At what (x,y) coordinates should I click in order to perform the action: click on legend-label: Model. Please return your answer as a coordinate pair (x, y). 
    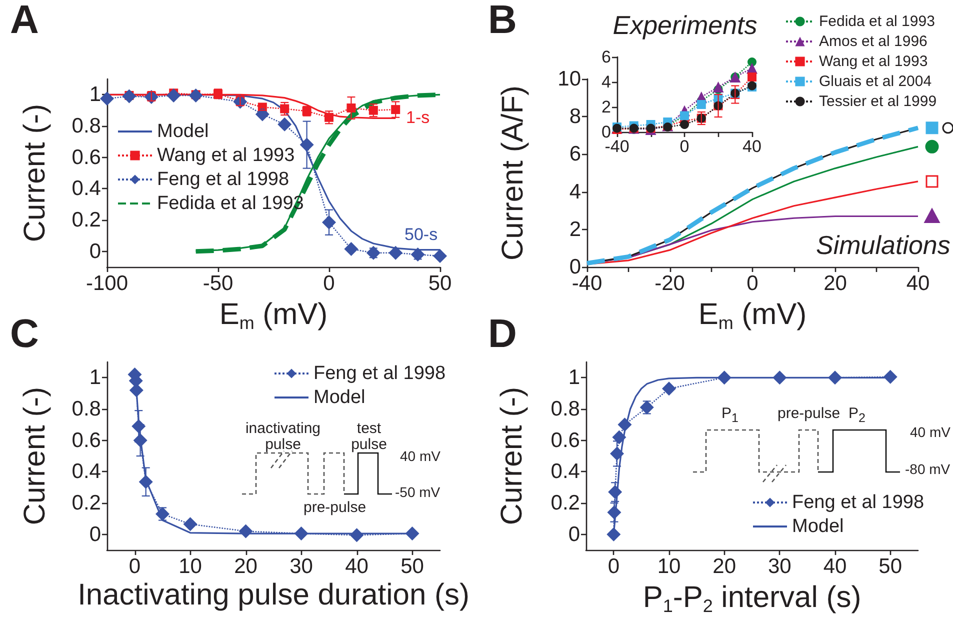
    Looking at the image, I should click on (818, 526).